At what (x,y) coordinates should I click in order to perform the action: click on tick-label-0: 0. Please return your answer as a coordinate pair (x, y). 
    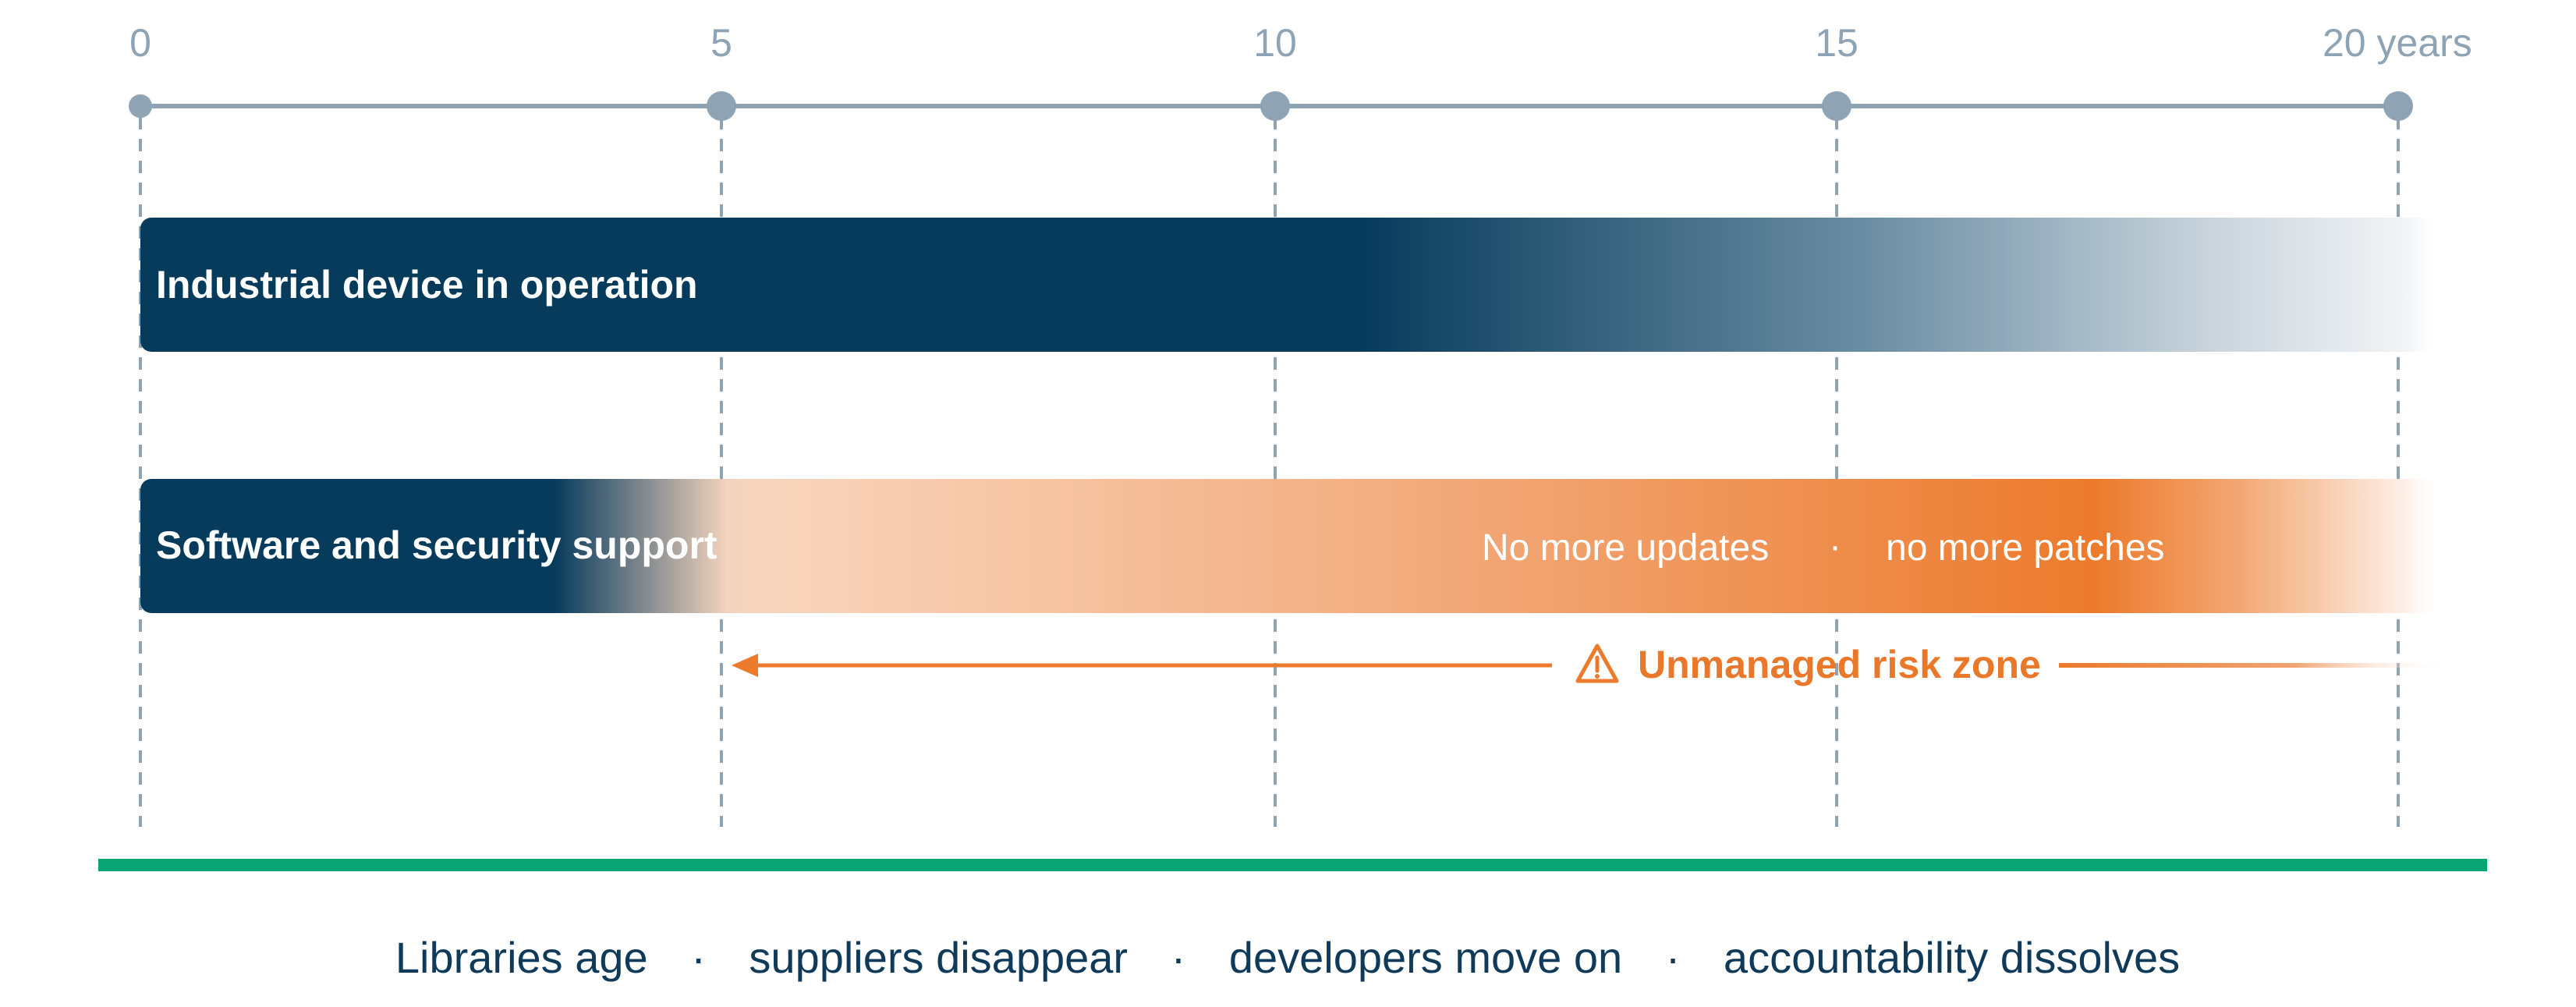
    Looking at the image, I should click on (140, 43).